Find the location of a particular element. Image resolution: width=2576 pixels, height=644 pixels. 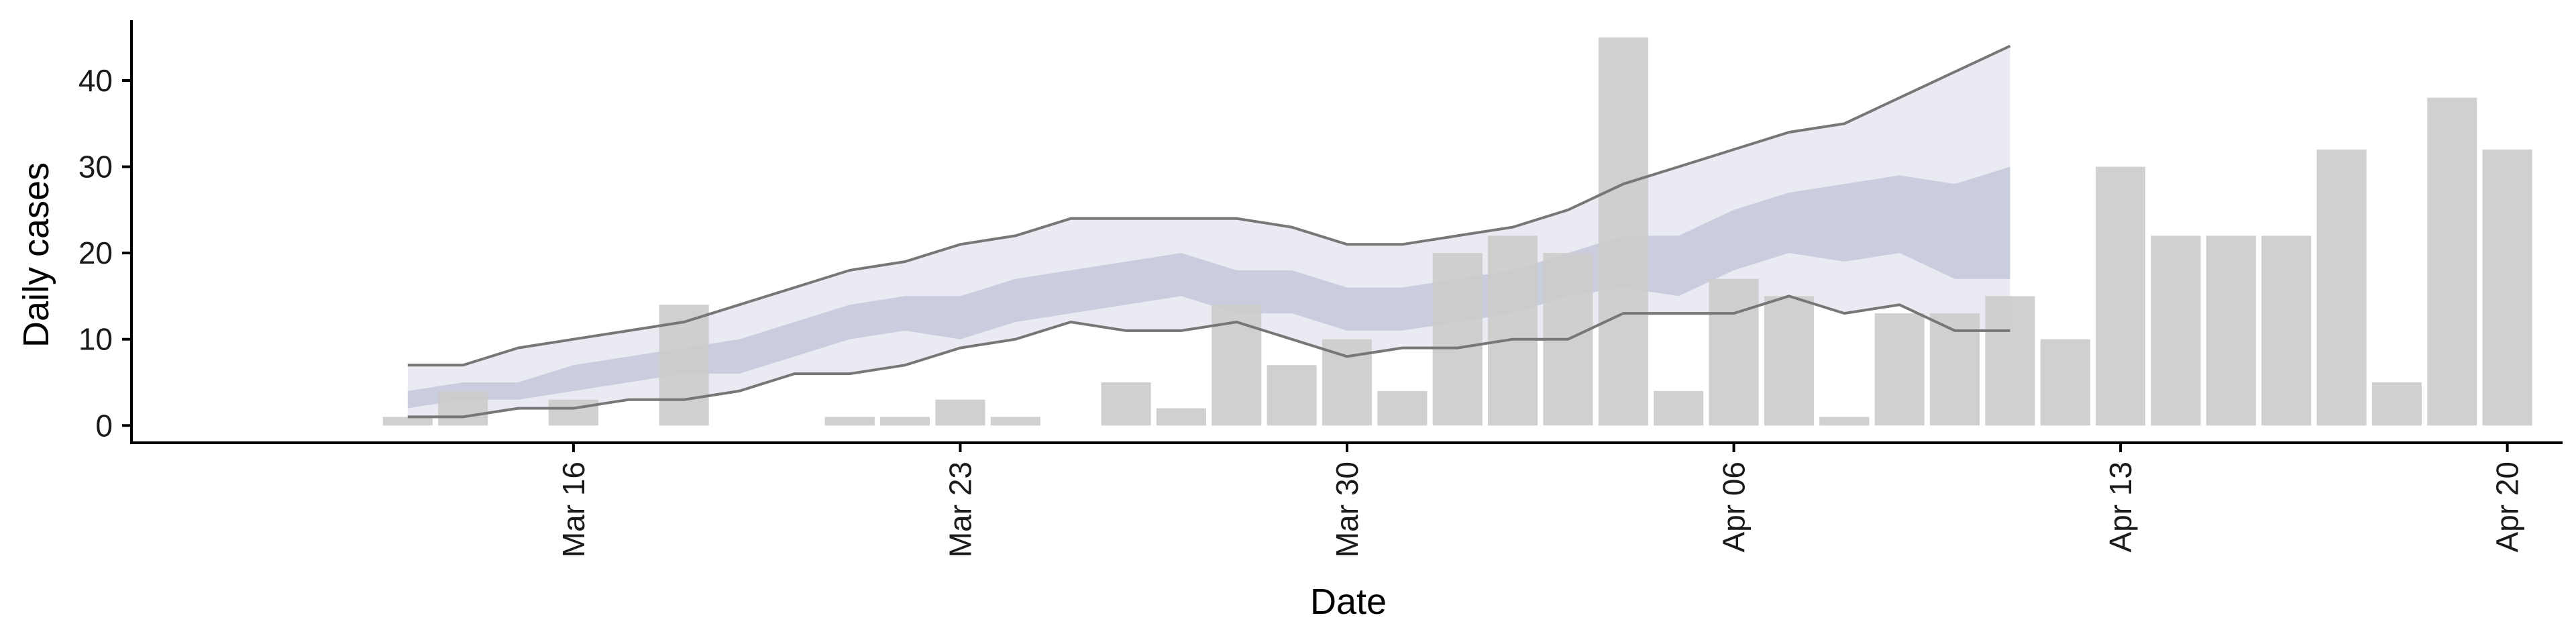

y-tick-label: 10 is located at coordinates (95, 339).